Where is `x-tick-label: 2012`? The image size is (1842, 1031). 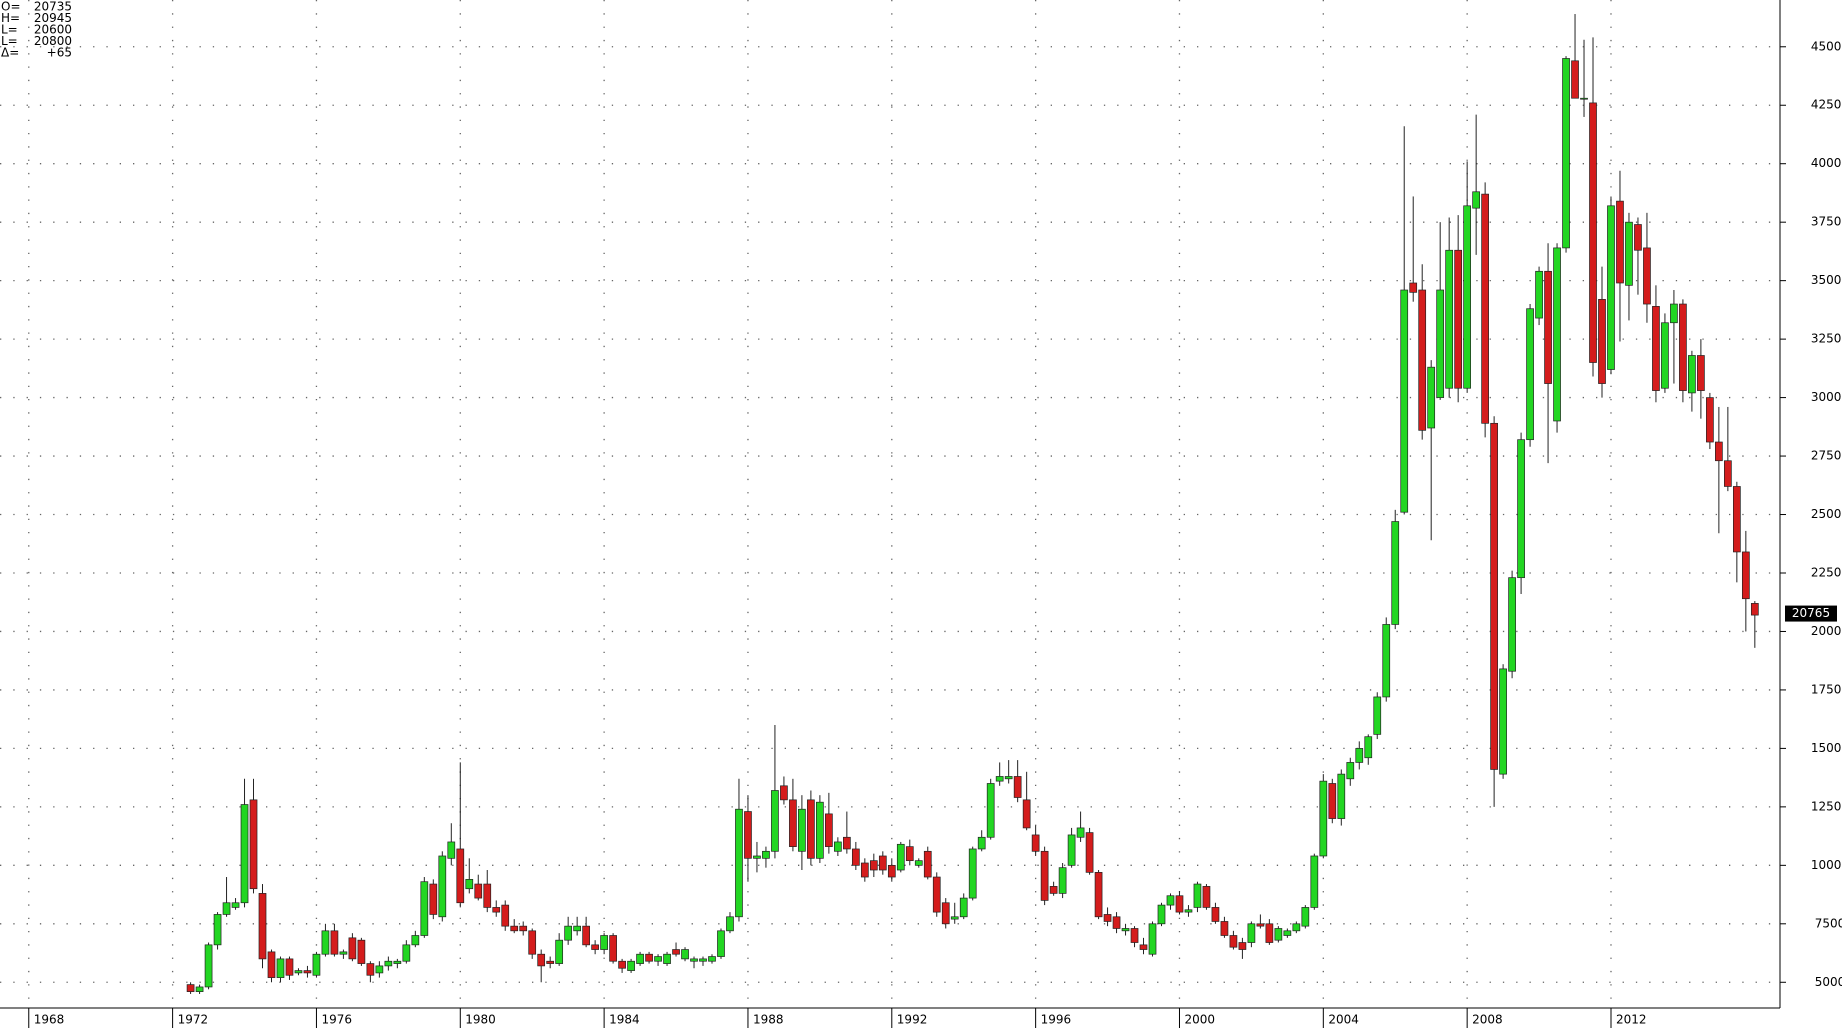 x-tick-label: 2012 is located at coordinates (1631, 1020).